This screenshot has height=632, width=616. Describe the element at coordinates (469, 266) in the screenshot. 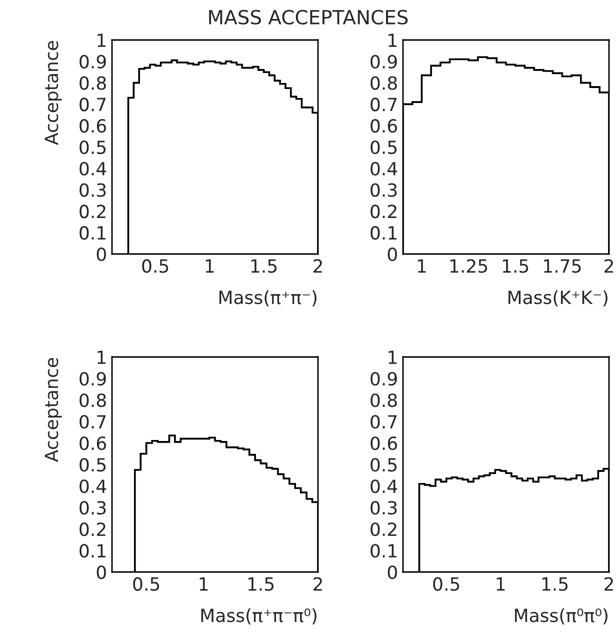

I see `x-tick-label: 1.25` at that location.